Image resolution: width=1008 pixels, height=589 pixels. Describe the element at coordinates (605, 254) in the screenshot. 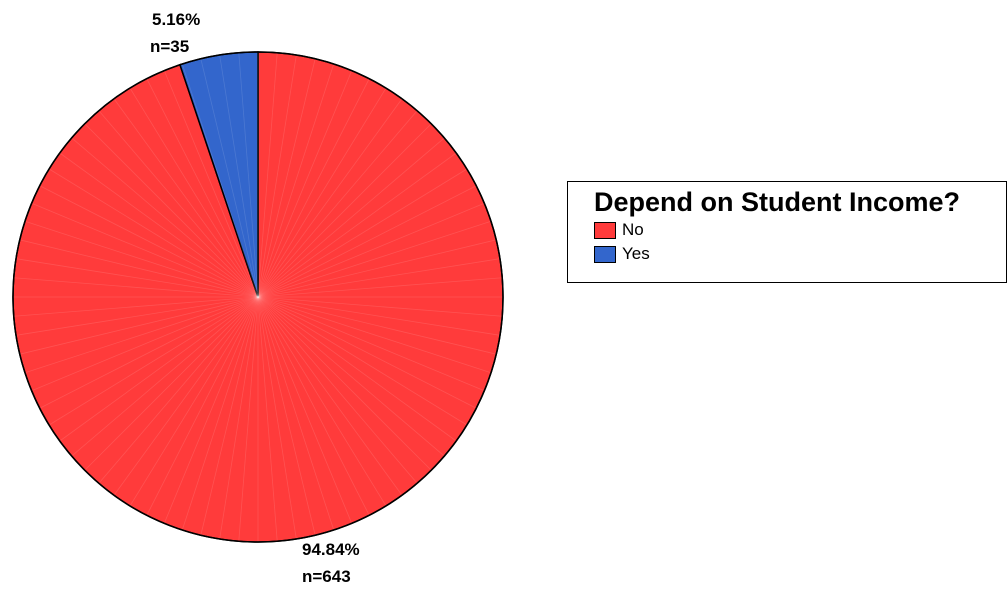

I see `legend-swatch-yes` at that location.